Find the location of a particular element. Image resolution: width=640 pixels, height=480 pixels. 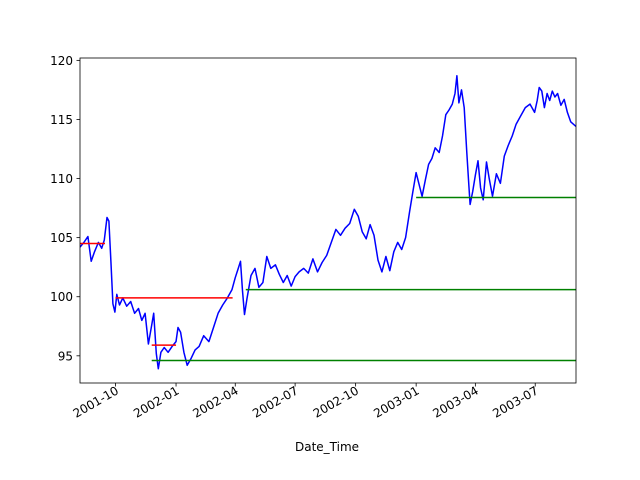

y-tick-label: 120 is located at coordinates (61, 61).